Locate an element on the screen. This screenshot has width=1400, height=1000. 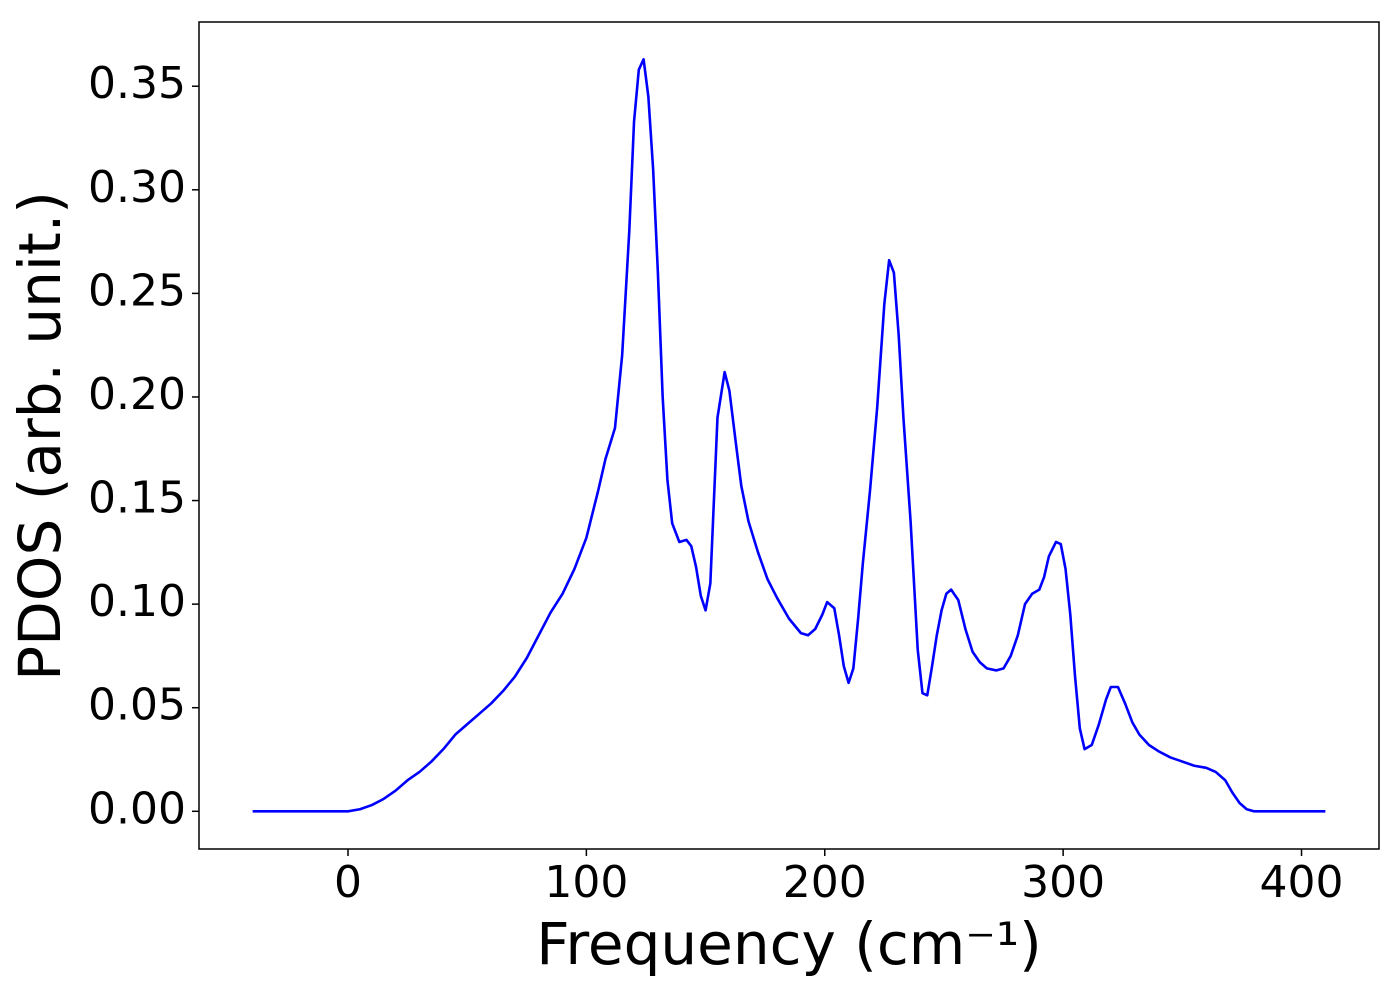
y-tick-label: 0.05 is located at coordinates (137, 705).